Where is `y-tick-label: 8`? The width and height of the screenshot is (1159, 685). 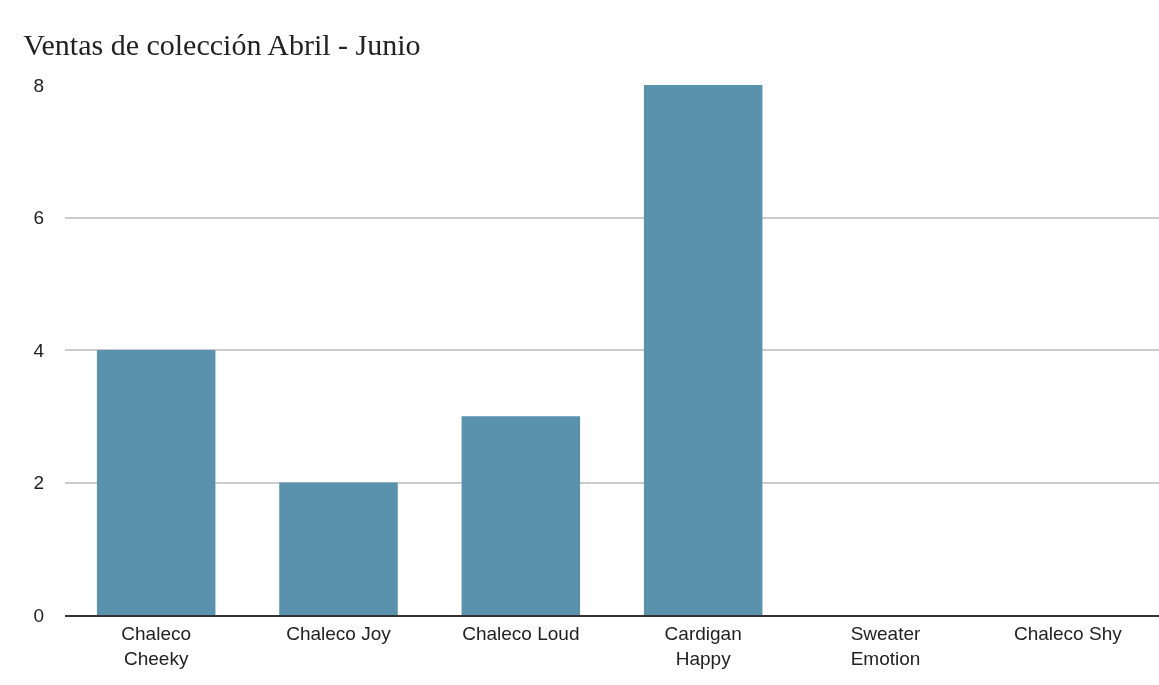 y-tick-label: 8 is located at coordinates (38, 85).